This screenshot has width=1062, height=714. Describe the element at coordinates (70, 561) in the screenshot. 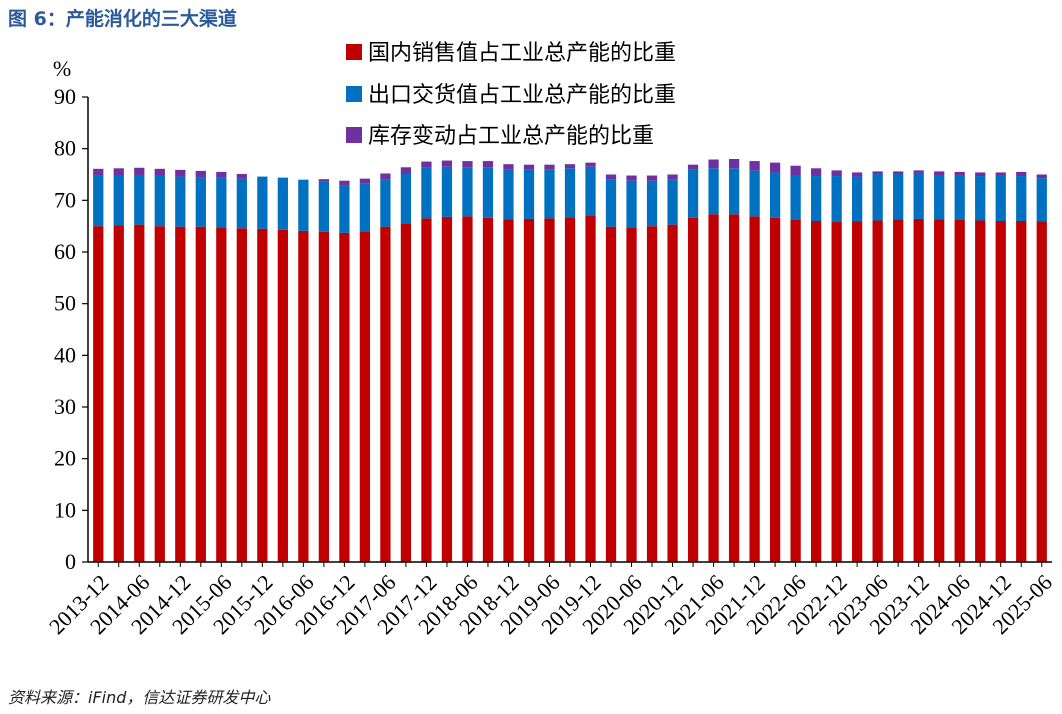

I see `y-tick-label: 0` at that location.